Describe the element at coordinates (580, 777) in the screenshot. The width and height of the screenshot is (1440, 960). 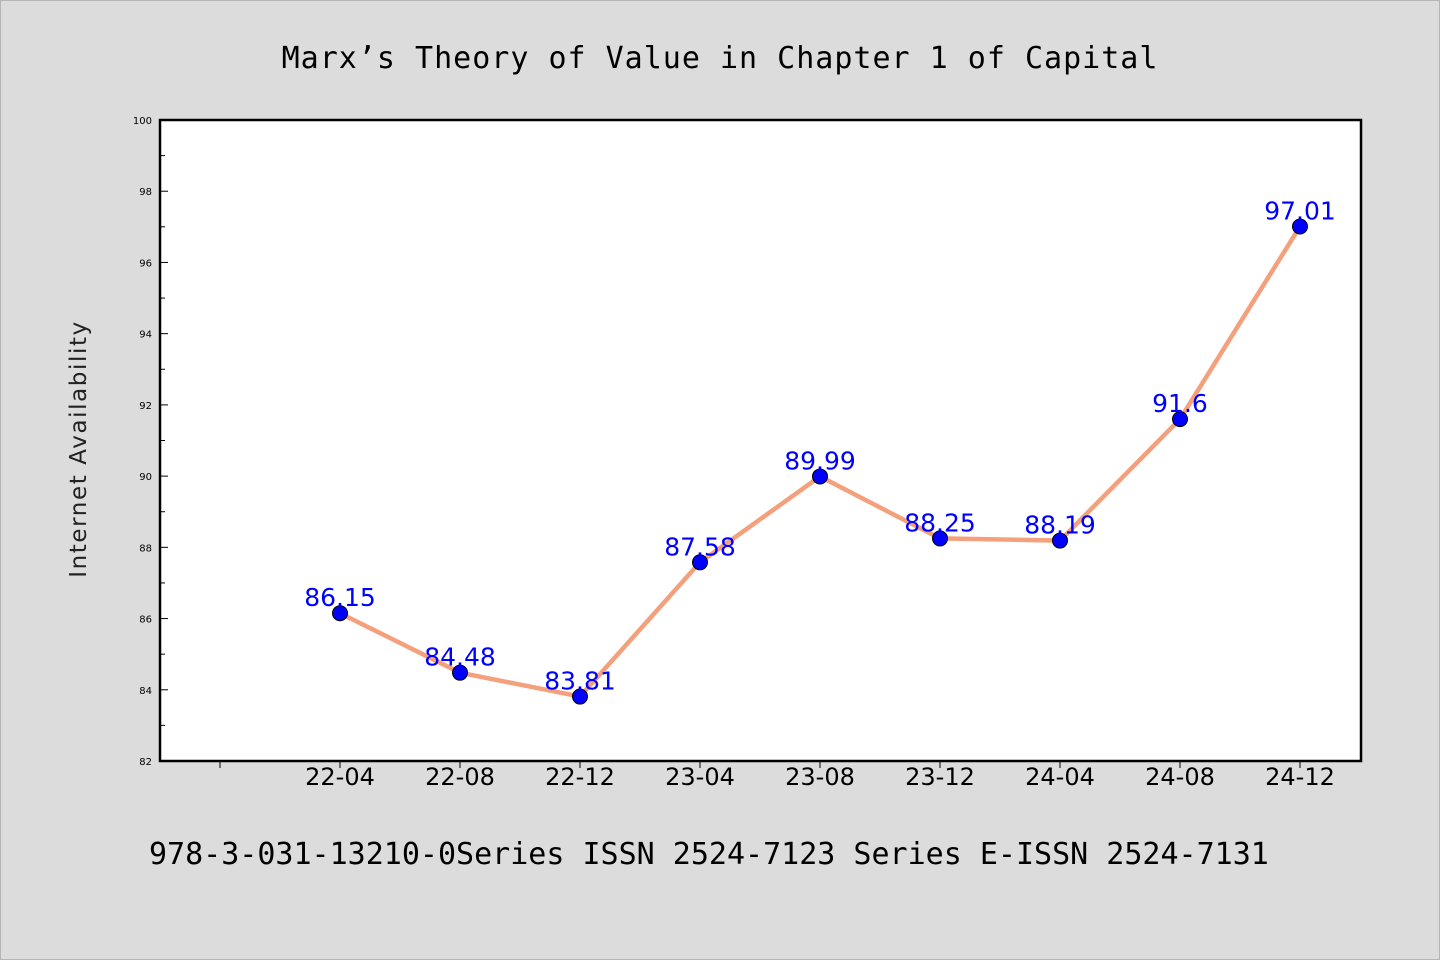
I see `x-tick-label: 22-12` at that location.